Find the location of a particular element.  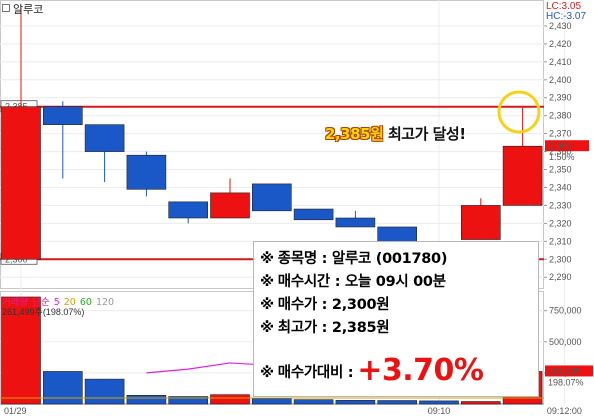

volume-legend-period: 20 is located at coordinates (69, 302).